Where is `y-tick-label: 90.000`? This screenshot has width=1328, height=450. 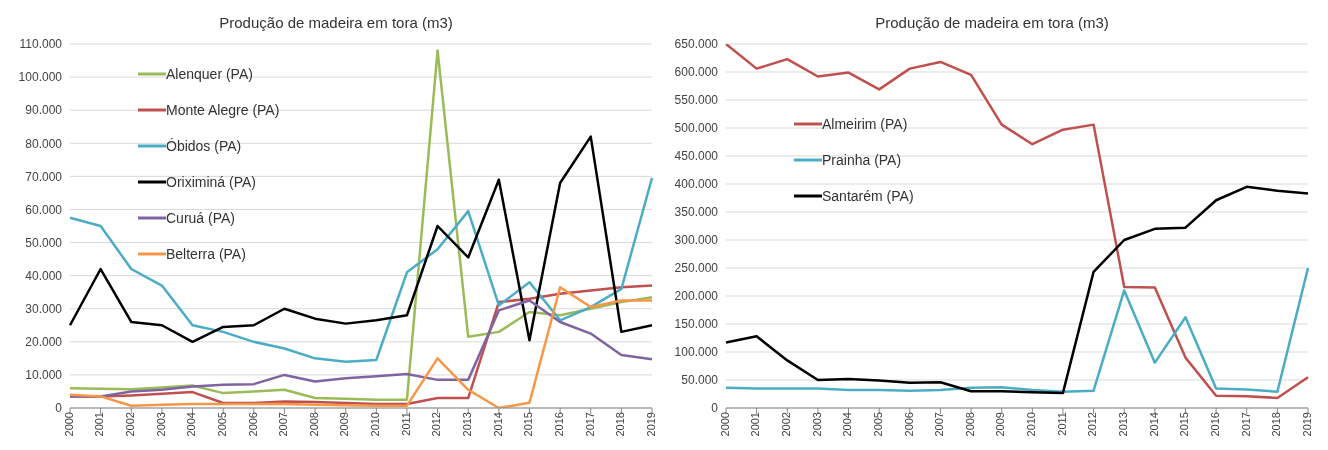 y-tick-label: 90.000 is located at coordinates (44, 110).